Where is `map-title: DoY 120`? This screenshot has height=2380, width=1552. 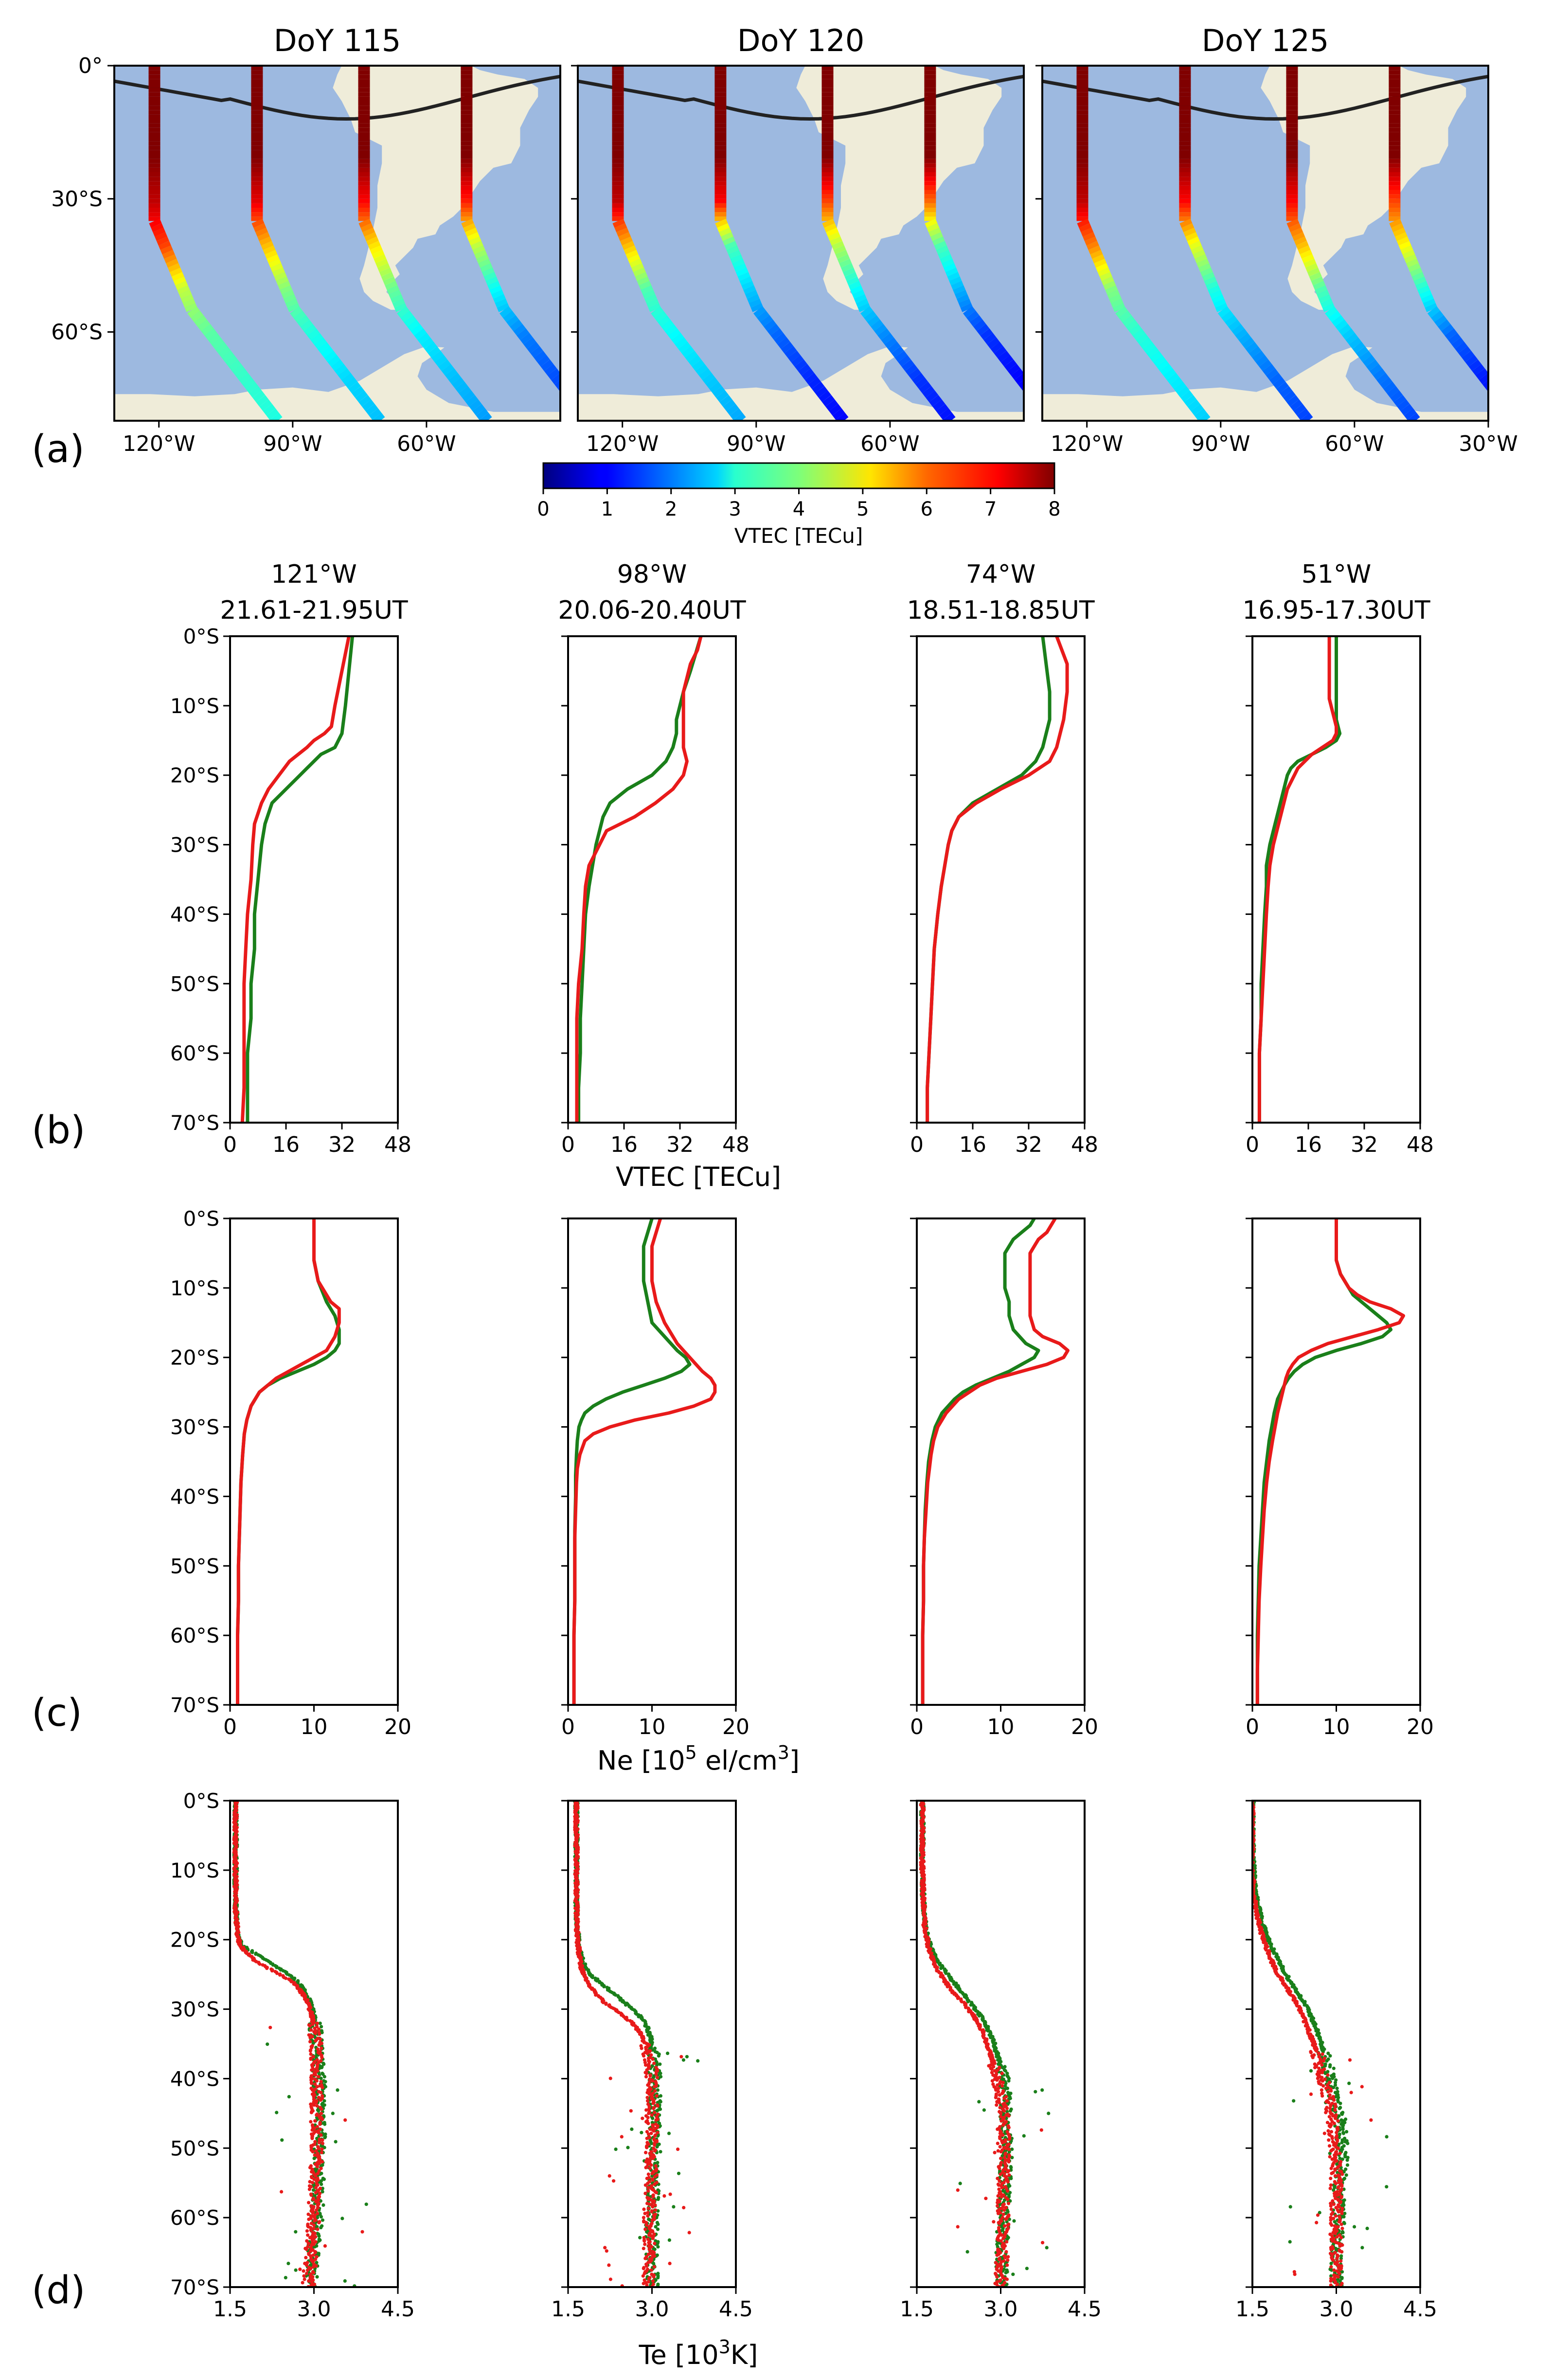 map-title: DoY 120 is located at coordinates (801, 40).